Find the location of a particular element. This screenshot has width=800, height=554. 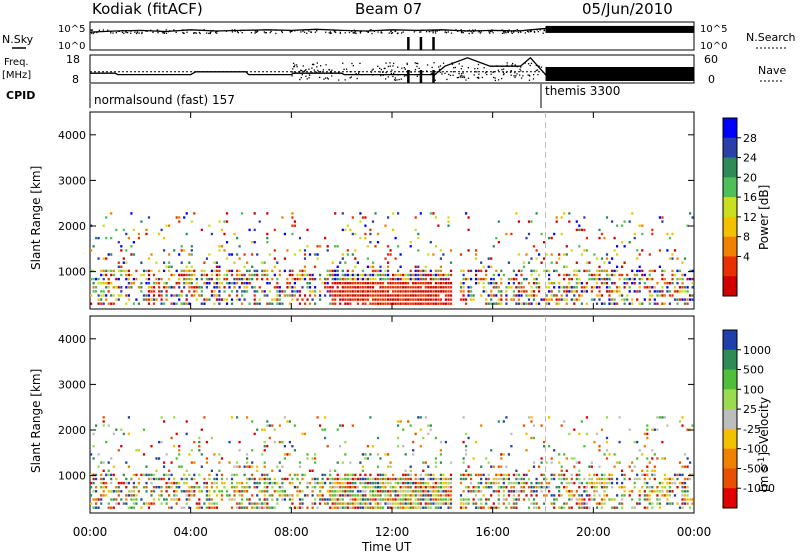

time-axis: 00:00 04:00 08:00 12:00 16:00 20:00 00:00 is located at coordinates (392, 532).